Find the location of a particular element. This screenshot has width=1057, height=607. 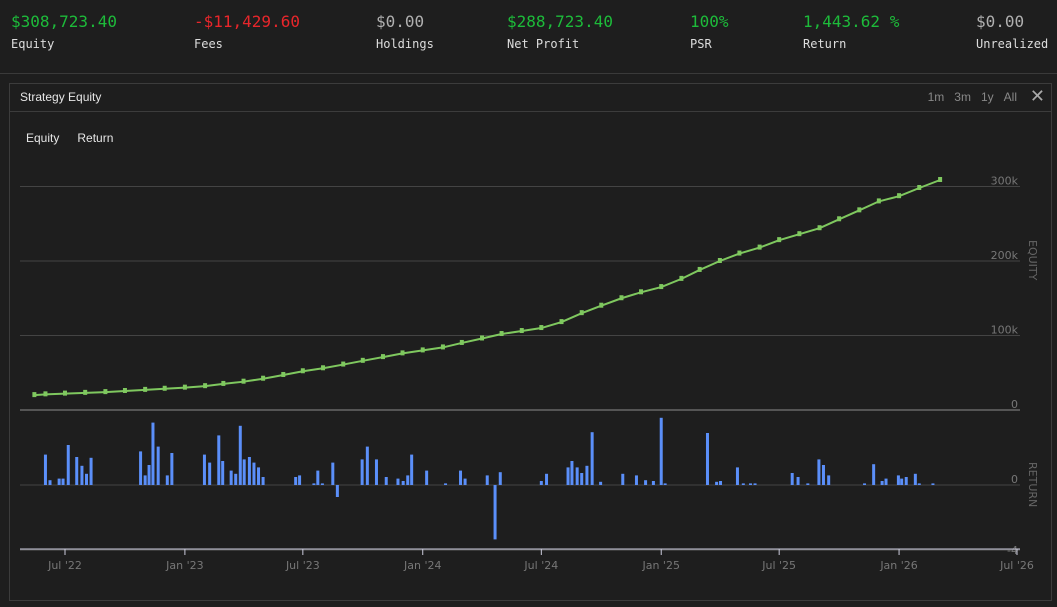

stat-label: PSR is located at coordinates (701, 44).